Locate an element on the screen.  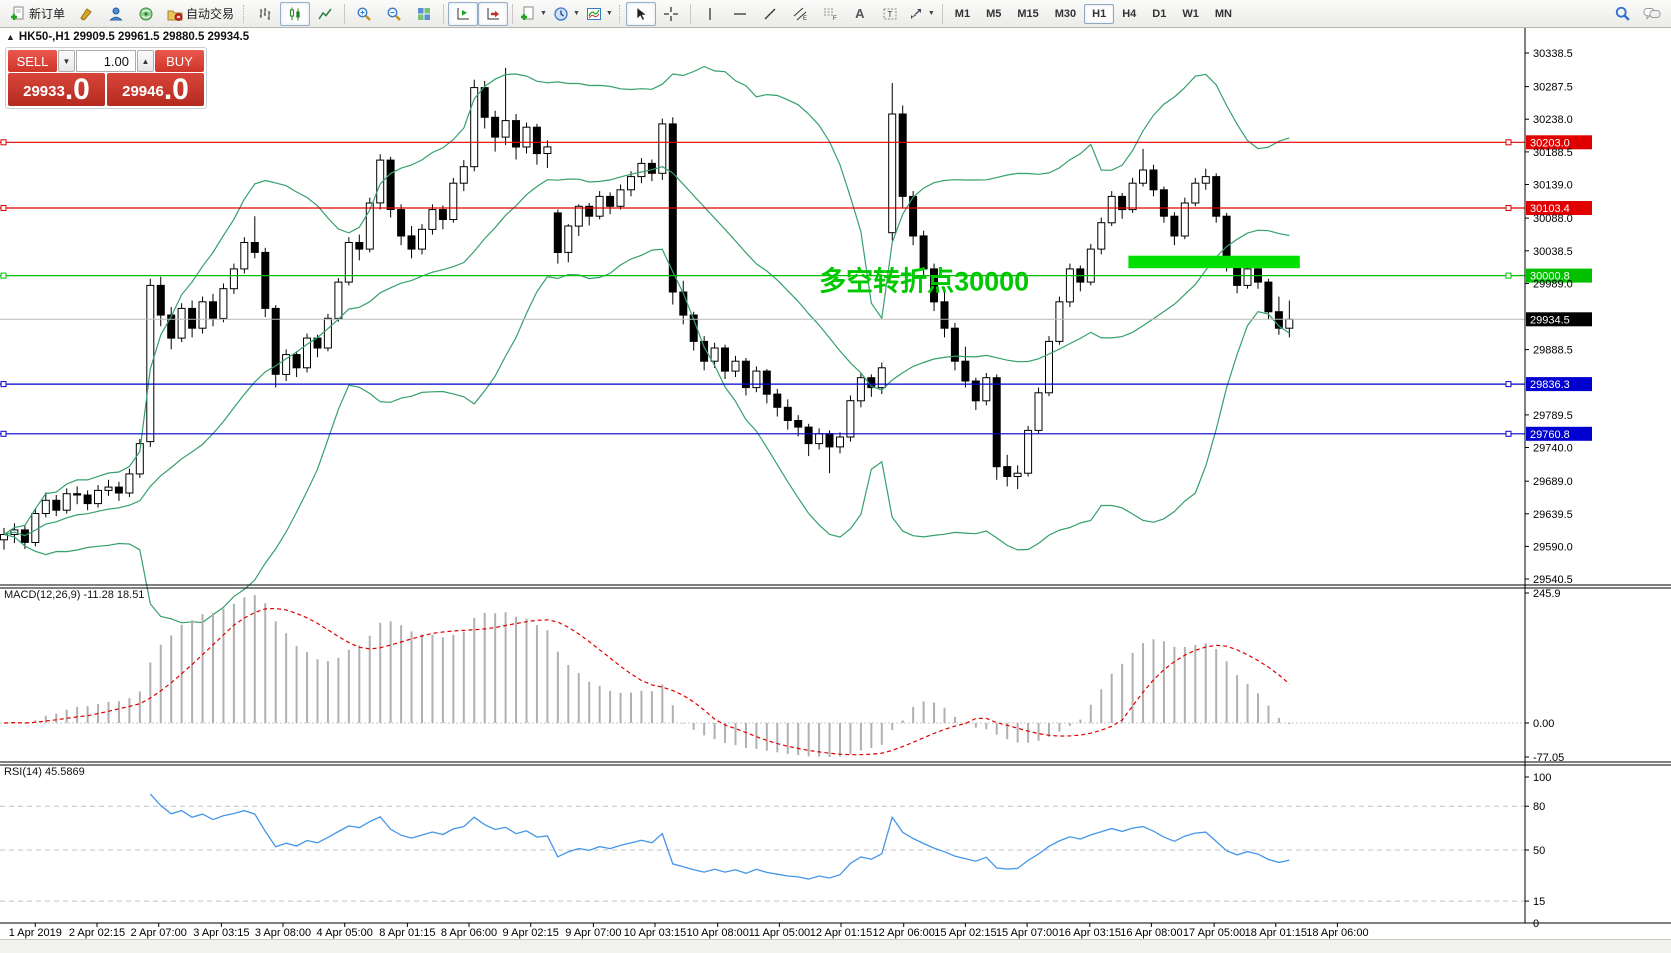
arrows-dropdown-button: ▼ is located at coordinates (921, 14).